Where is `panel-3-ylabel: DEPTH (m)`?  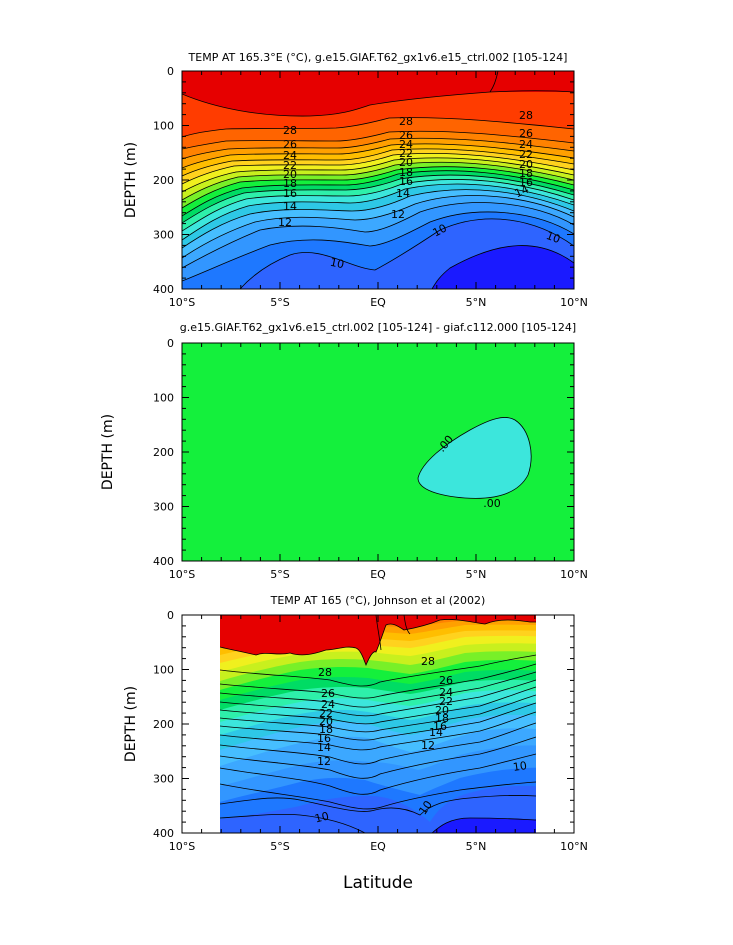 panel-3-ylabel: DEPTH (m) is located at coordinates (131, 724).